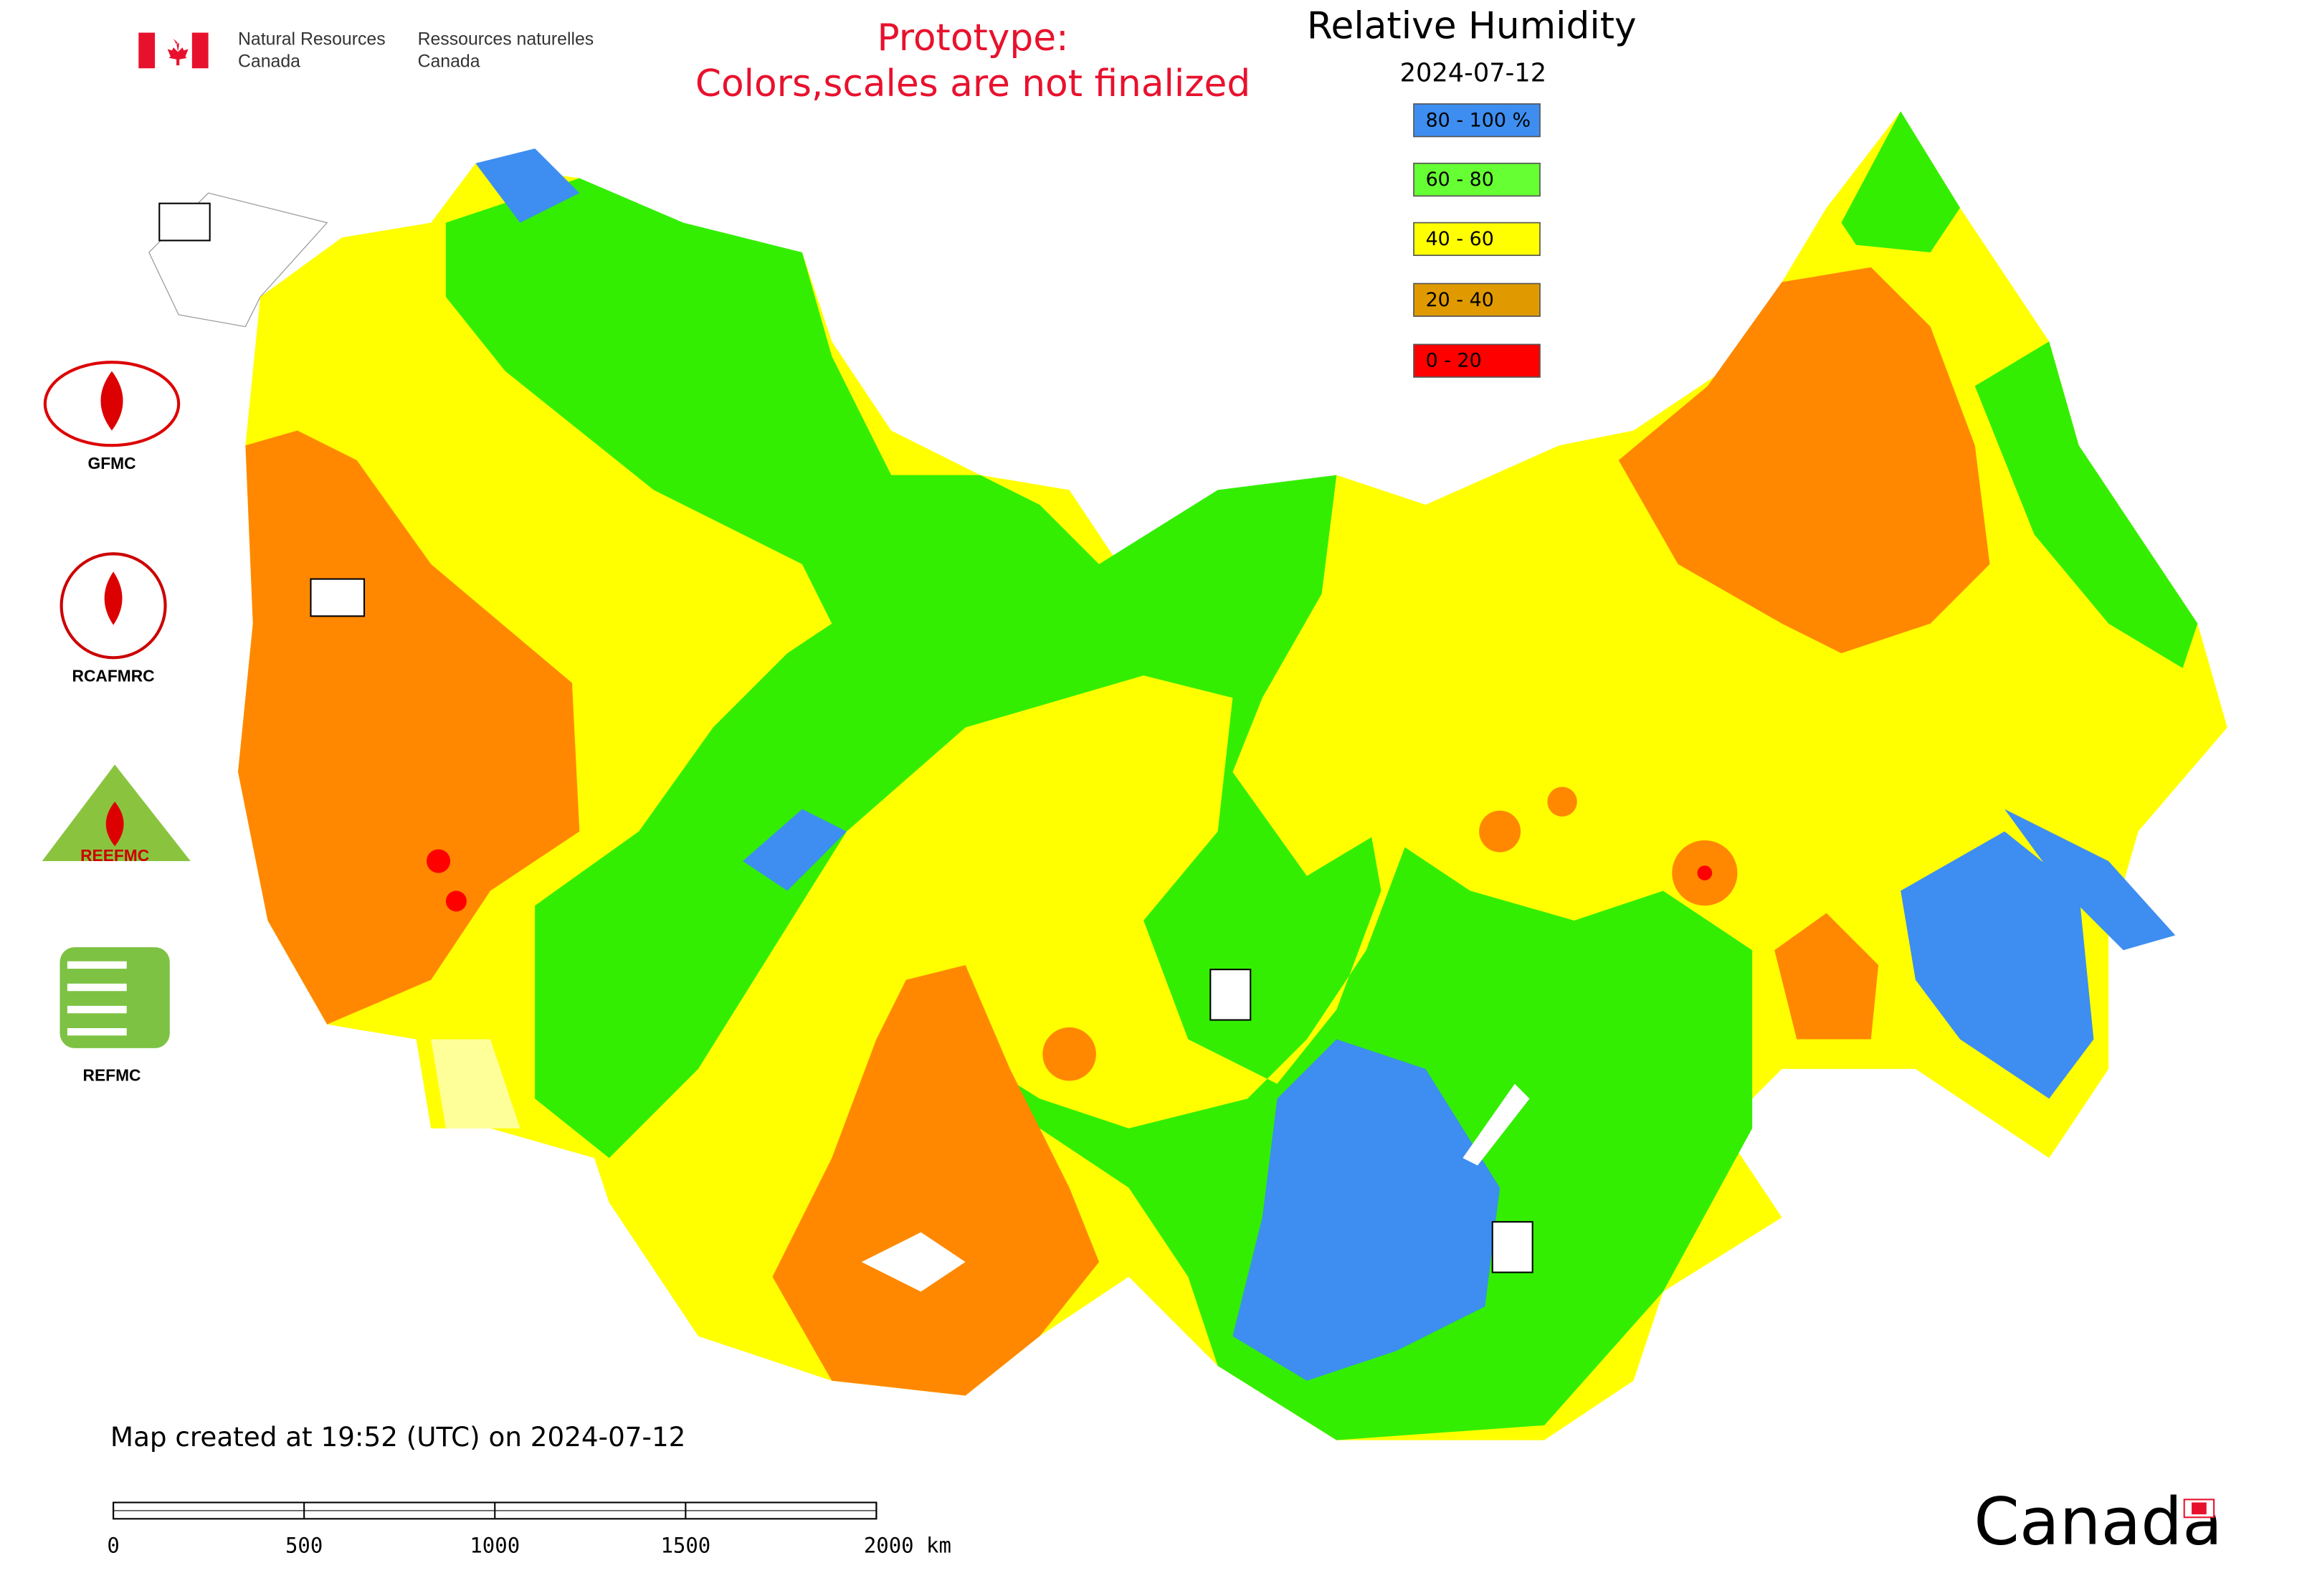 Image resolution: width=2302 pixels, height=1596 pixels. I want to click on sea, so click(476, 1084).